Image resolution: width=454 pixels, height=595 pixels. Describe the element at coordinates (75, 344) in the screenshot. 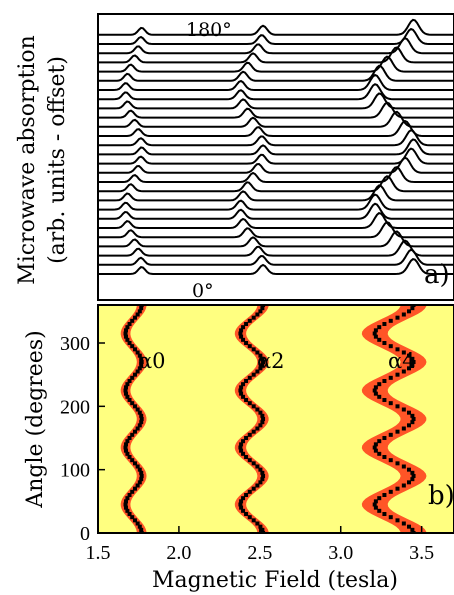

I see `y-tick-label: 300` at that location.